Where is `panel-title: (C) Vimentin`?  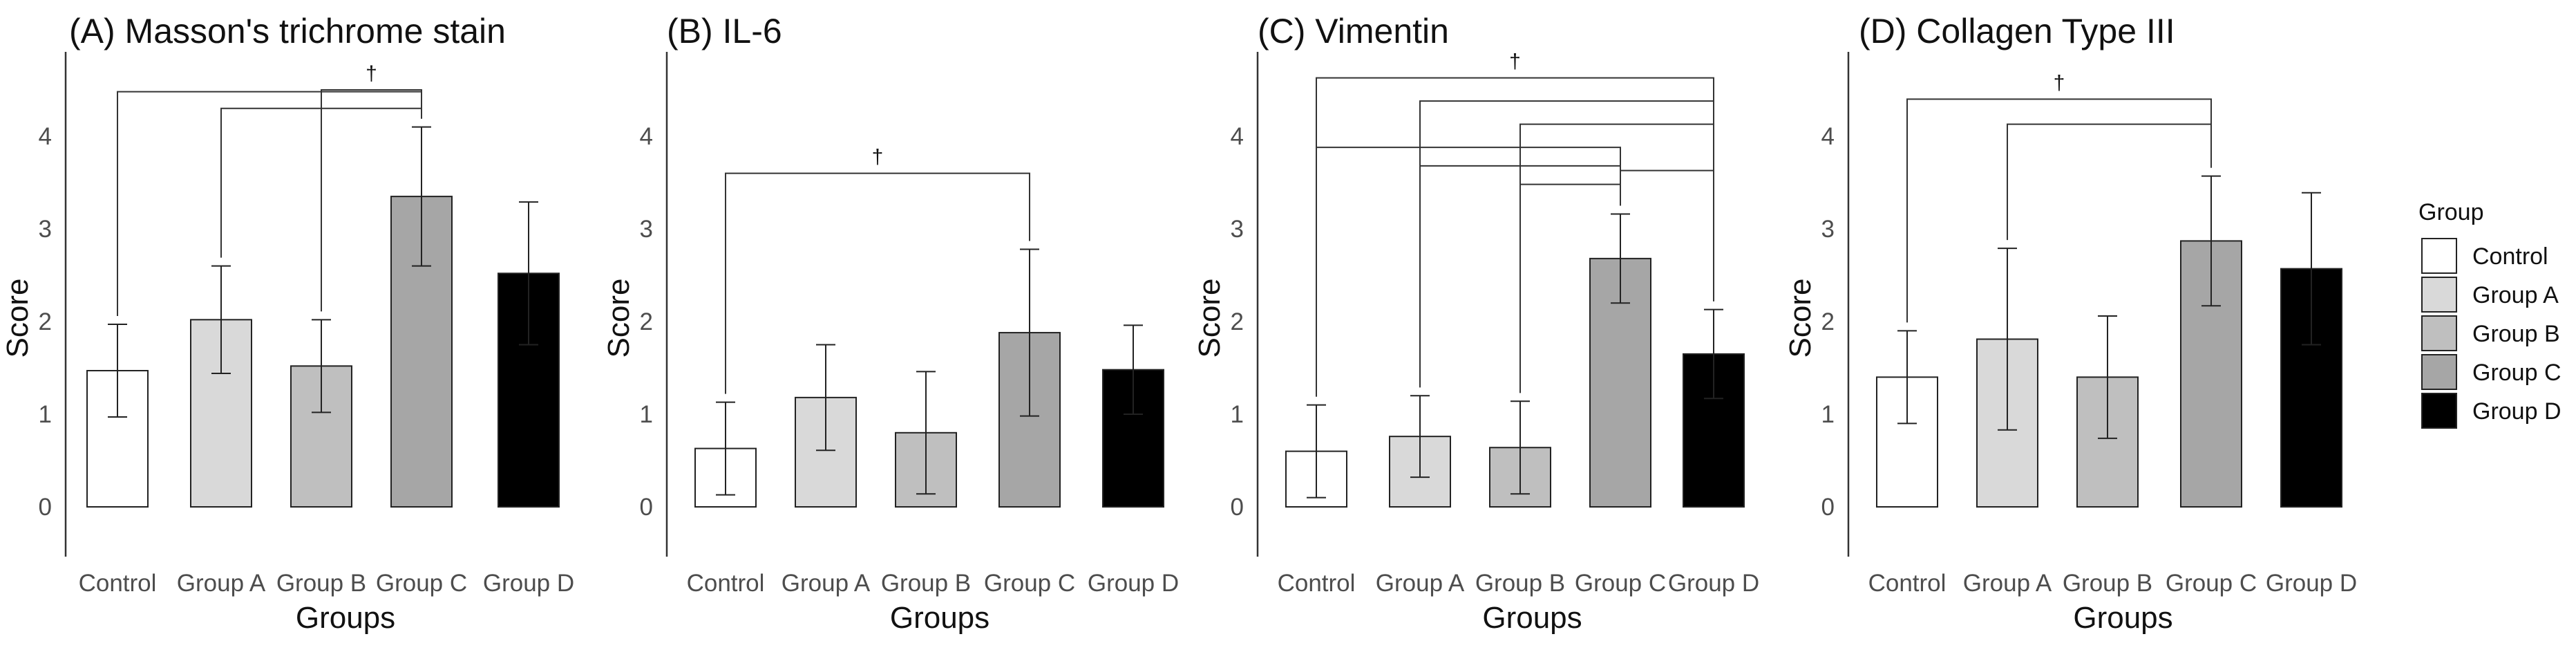 panel-title: (C) Vimentin is located at coordinates (1353, 31).